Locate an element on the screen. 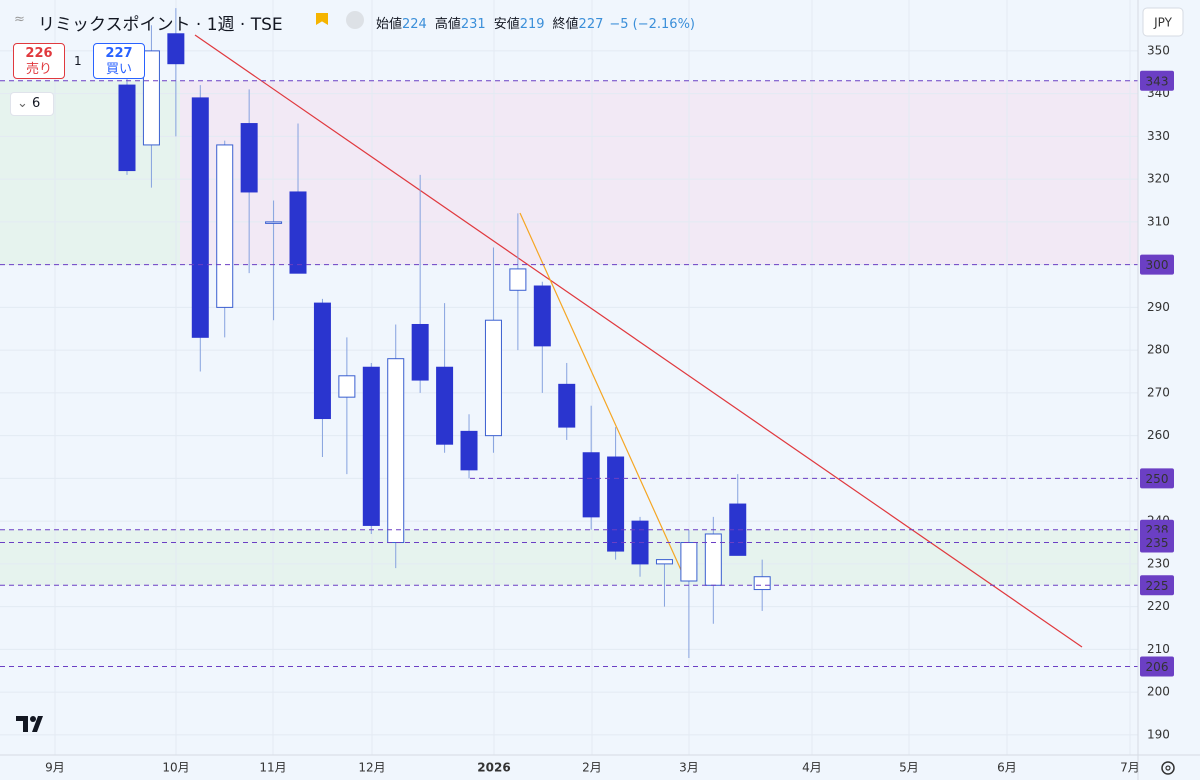 Image resolution: width=1200 pixels, height=780 pixels. buy-price: 227 is located at coordinates (119, 53).